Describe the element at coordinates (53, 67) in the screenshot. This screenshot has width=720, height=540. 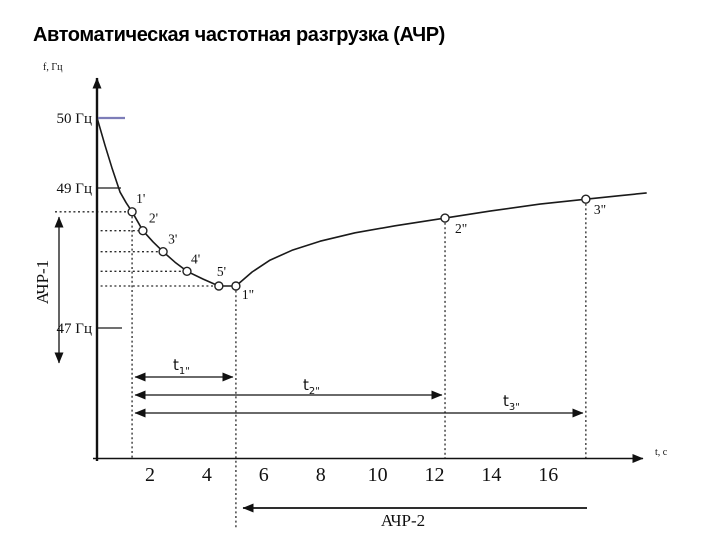
I see `y-axis-label: f, Гц` at that location.